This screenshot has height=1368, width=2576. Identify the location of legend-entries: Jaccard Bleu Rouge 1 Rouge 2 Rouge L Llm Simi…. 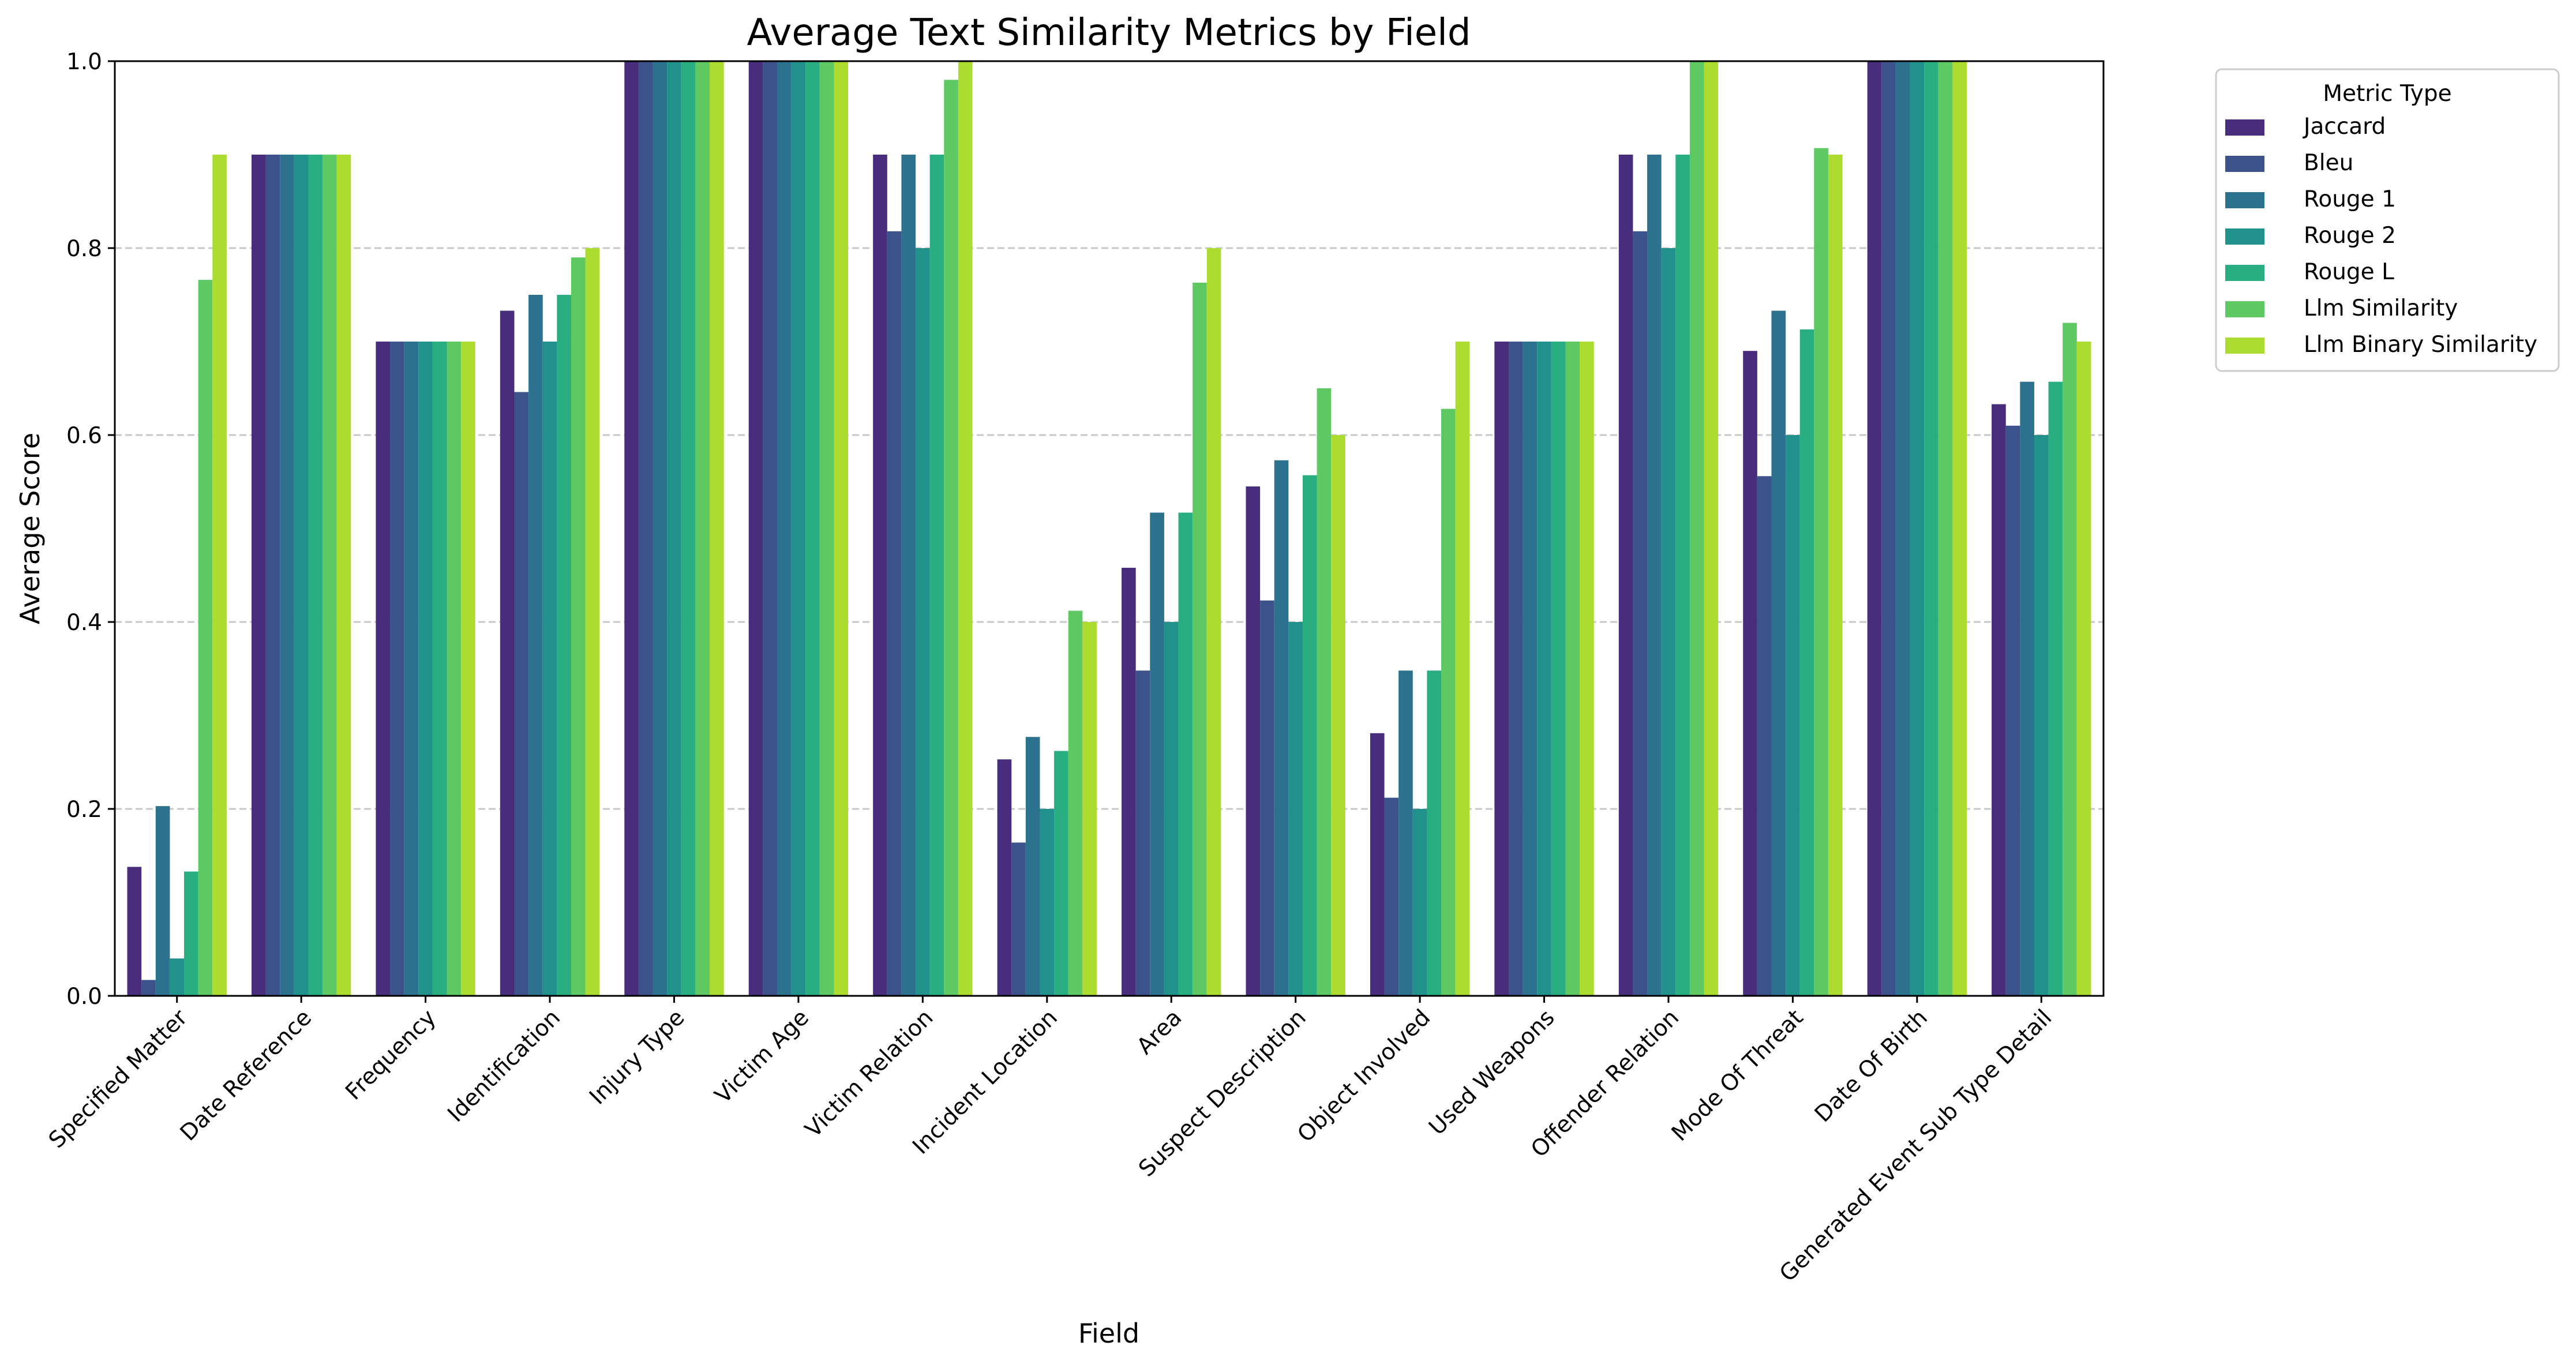
(2381, 236).